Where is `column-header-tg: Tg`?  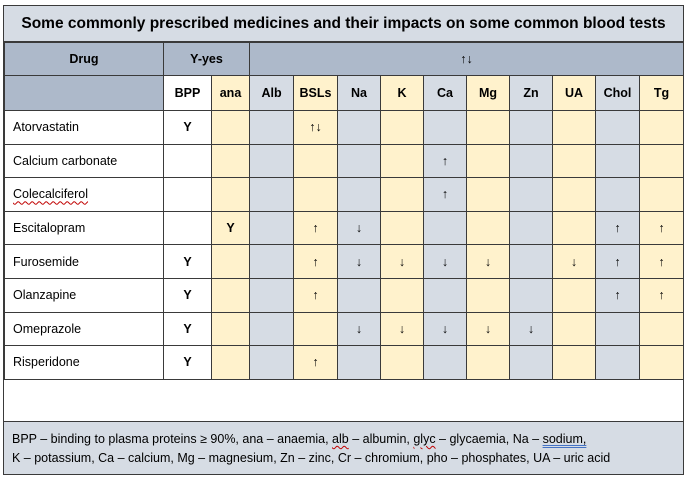 column-header-tg: Tg is located at coordinates (662, 93).